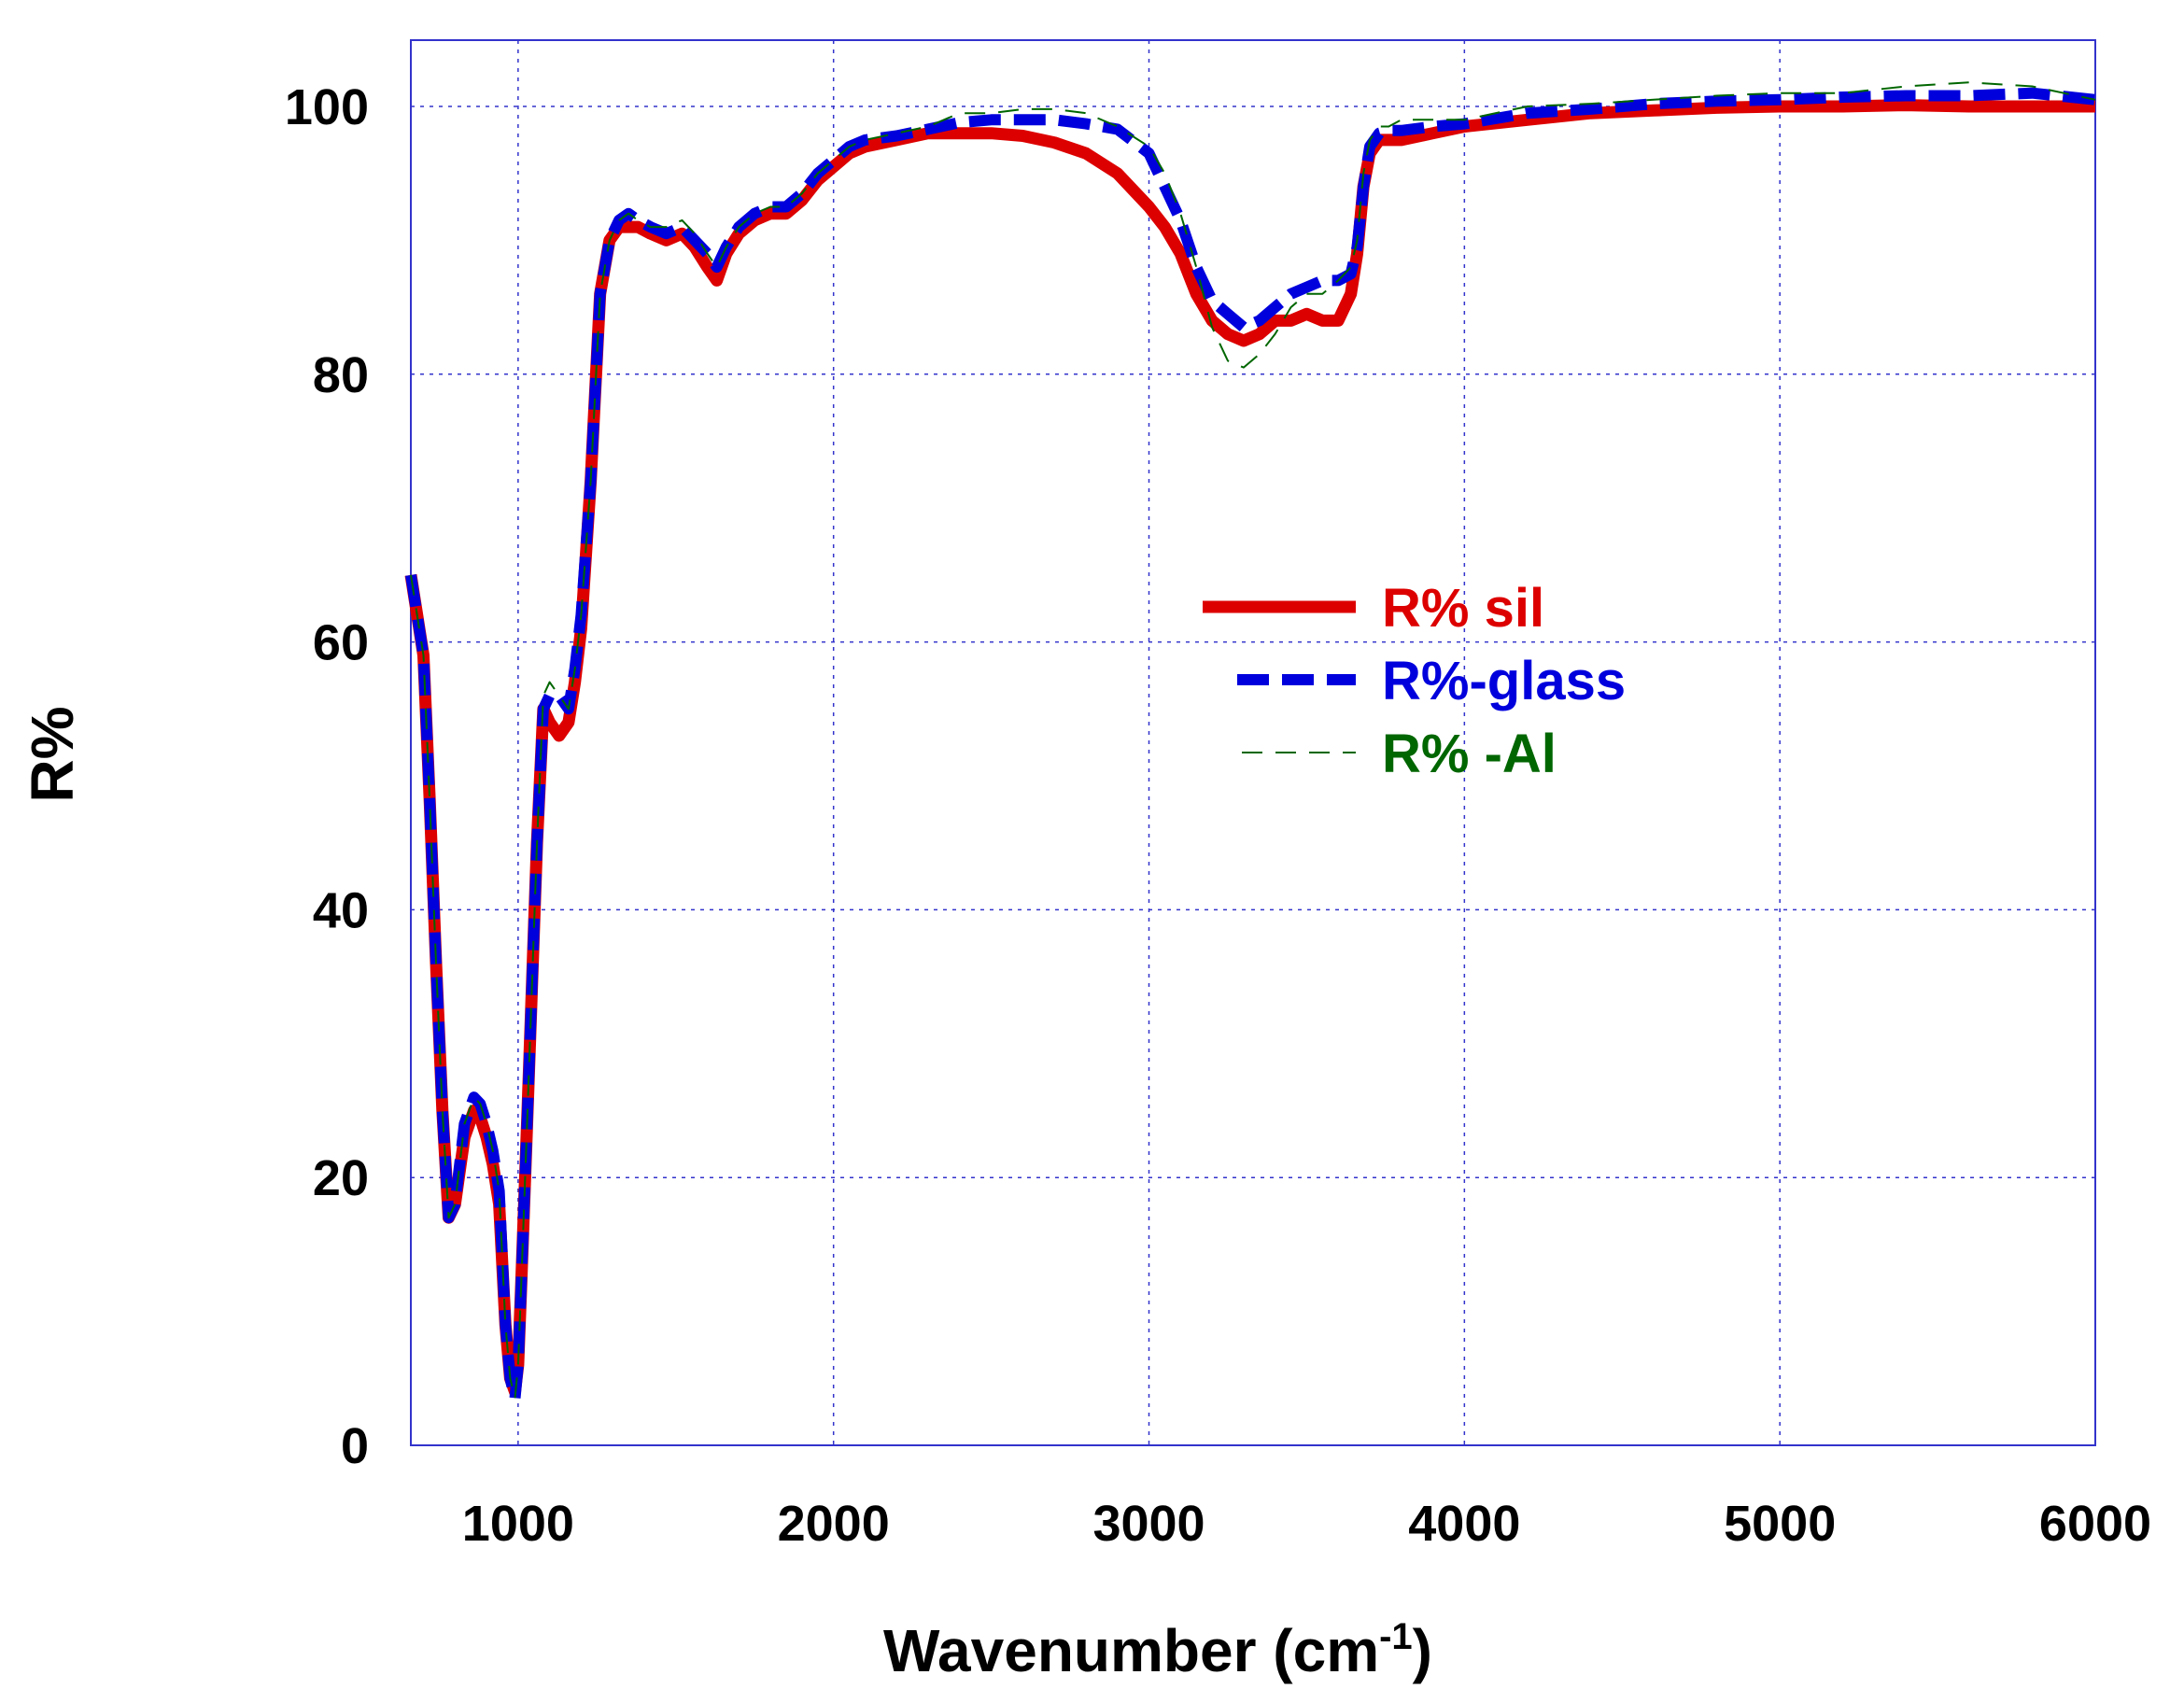  I want to click on x-axis-title-main: Wavenumber (cm, so click(1131, 1650).